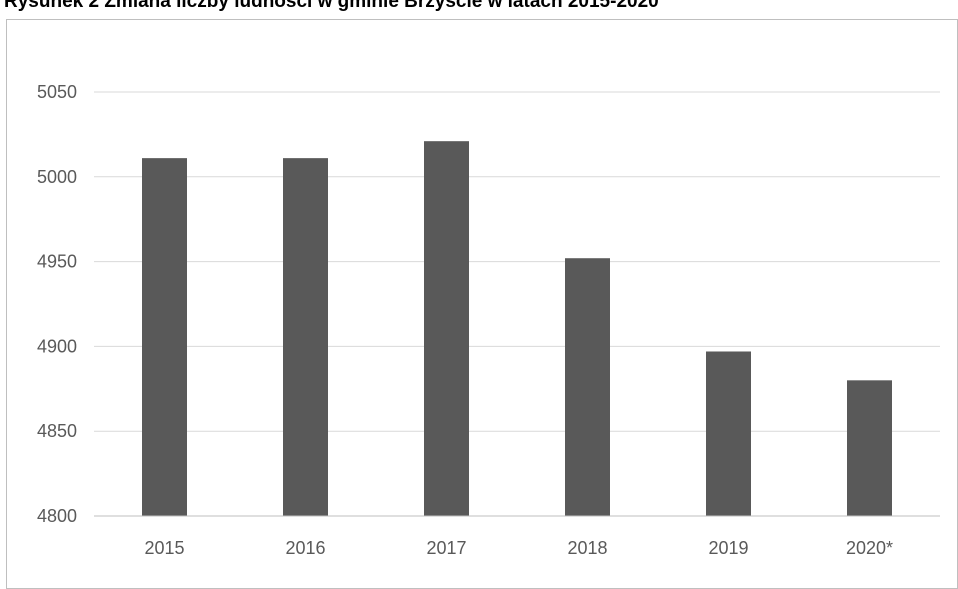 Image resolution: width=958 pixels, height=589 pixels. I want to click on x-tick-label: 2016, so click(305, 548).